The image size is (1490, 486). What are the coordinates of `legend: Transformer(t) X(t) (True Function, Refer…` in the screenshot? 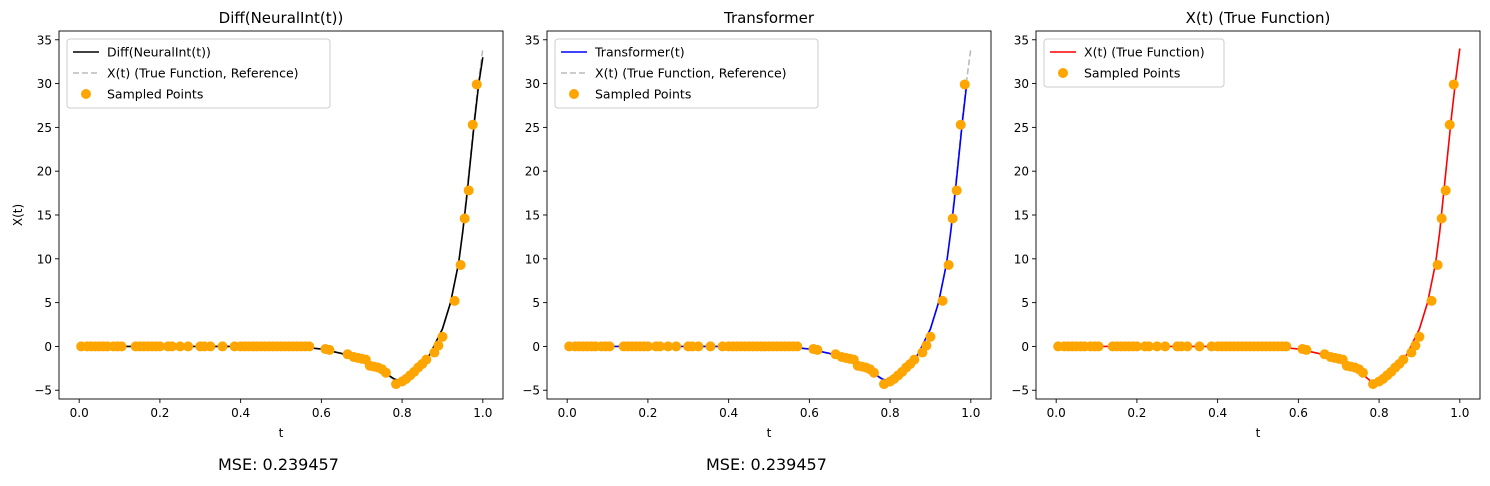 It's located at (686, 73).